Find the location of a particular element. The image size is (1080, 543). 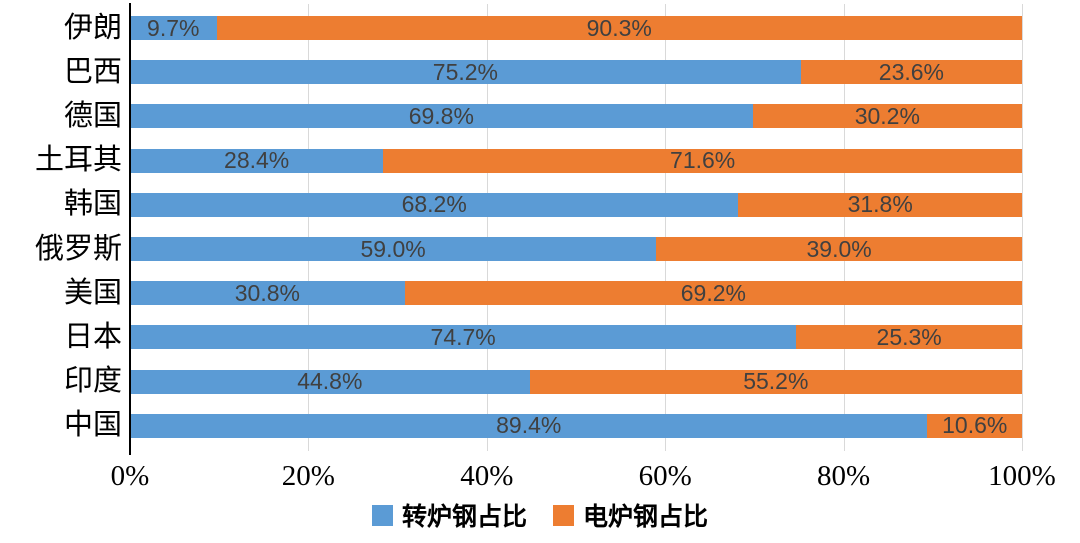

bar-track: 74.7% 25.3% is located at coordinates (576, 336).